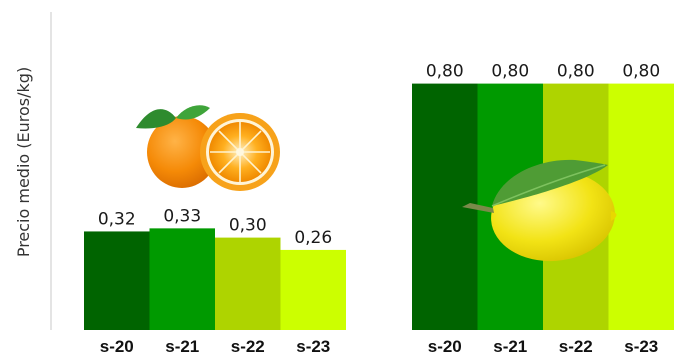 This screenshot has height=358, width=695. I want to click on y-axis-label: Precio medio (Euros/kg), so click(23, 162).